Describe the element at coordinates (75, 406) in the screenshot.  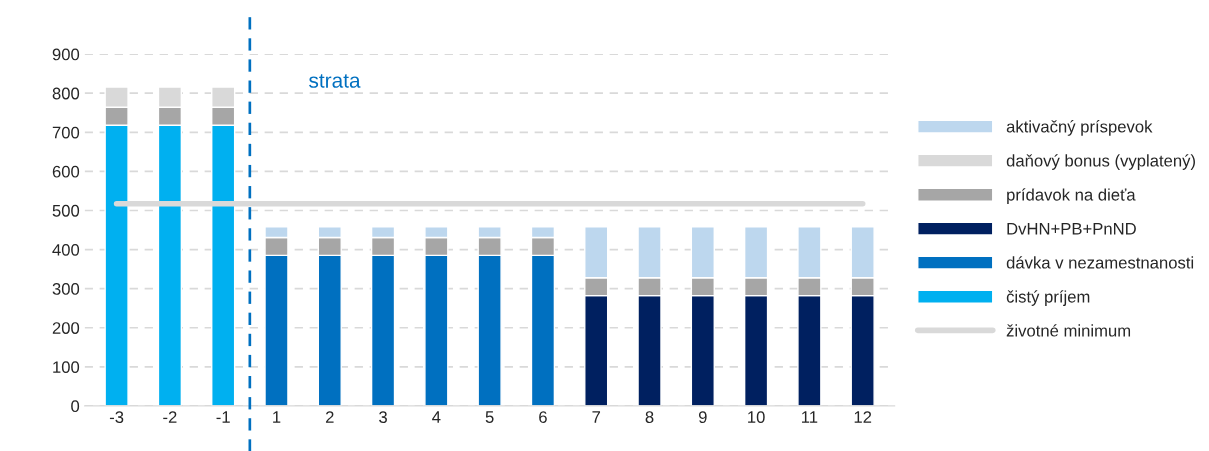
I see `y-tick-label: 0` at that location.